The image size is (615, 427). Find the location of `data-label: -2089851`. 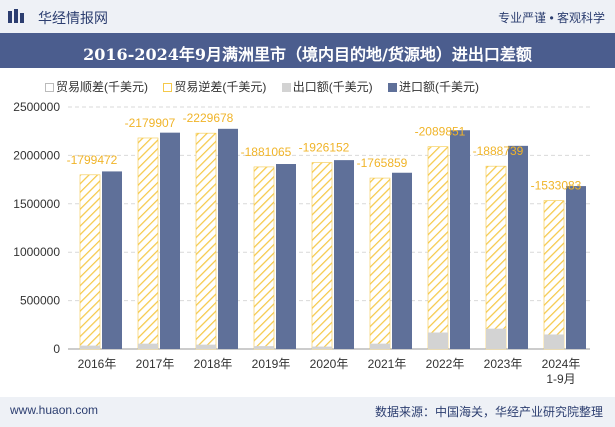

data-label: -2089851 is located at coordinates (440, 132).